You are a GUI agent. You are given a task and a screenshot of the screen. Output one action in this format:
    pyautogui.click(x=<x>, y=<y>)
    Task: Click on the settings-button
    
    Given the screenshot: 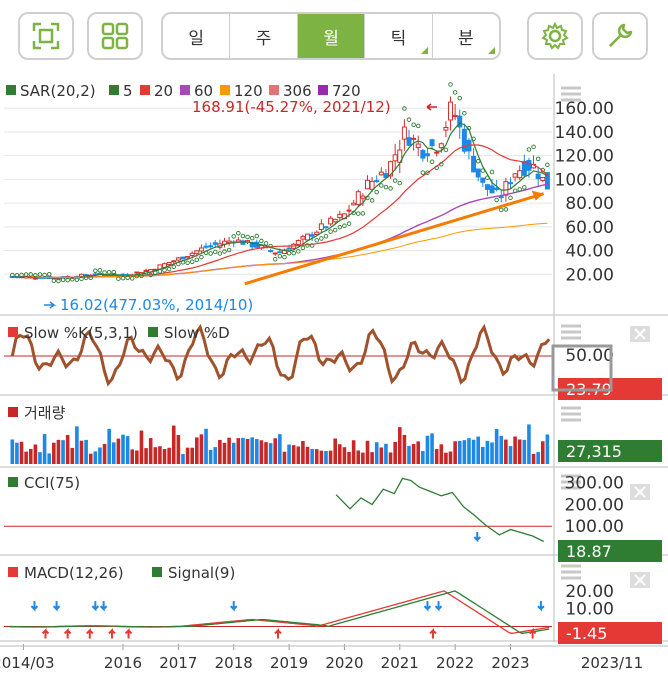 What is the action you would take?
    pyautogui.click(x=555, y=36)
    